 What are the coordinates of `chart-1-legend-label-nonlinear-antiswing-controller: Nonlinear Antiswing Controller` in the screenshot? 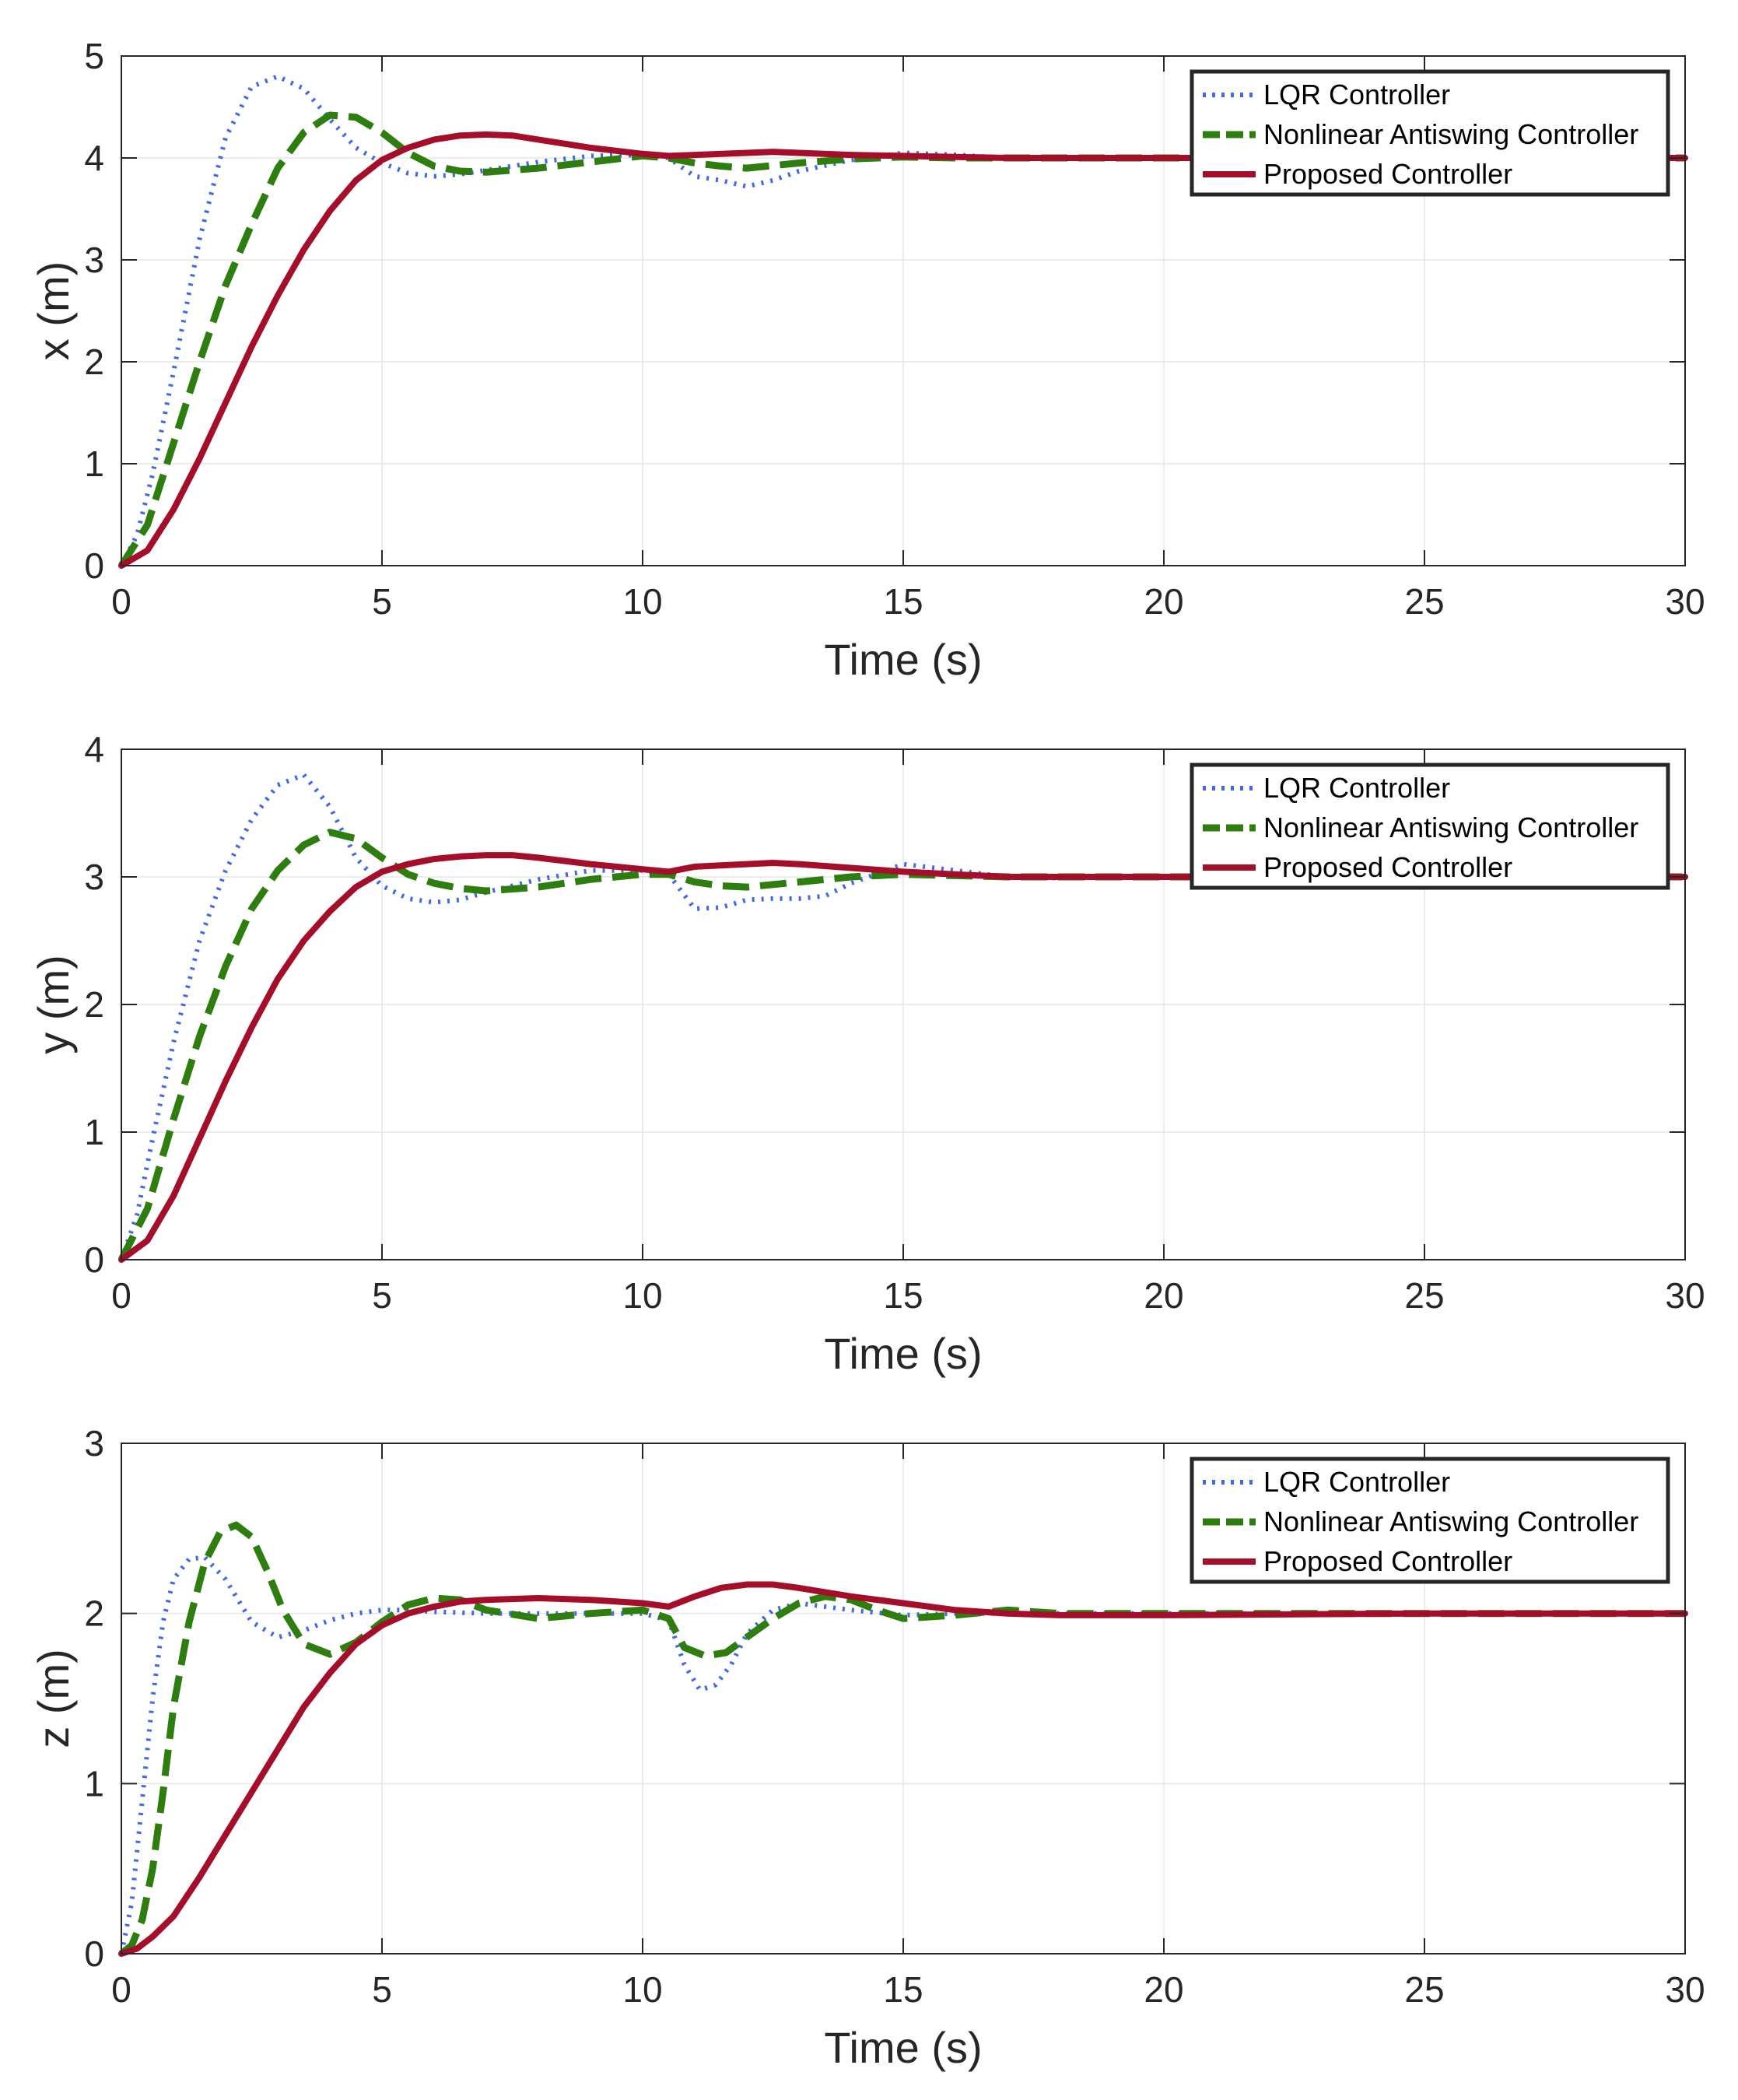 It's located at (1450, 827).